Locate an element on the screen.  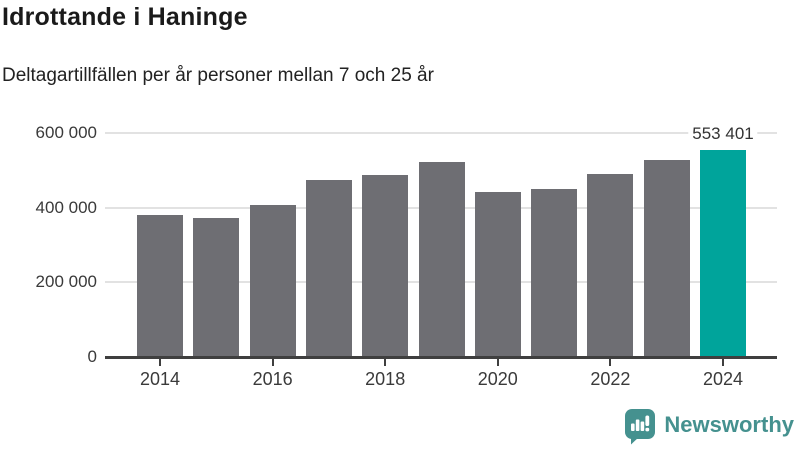
x-axis-label-2022: 2022 is located at coordinates (610, 379).